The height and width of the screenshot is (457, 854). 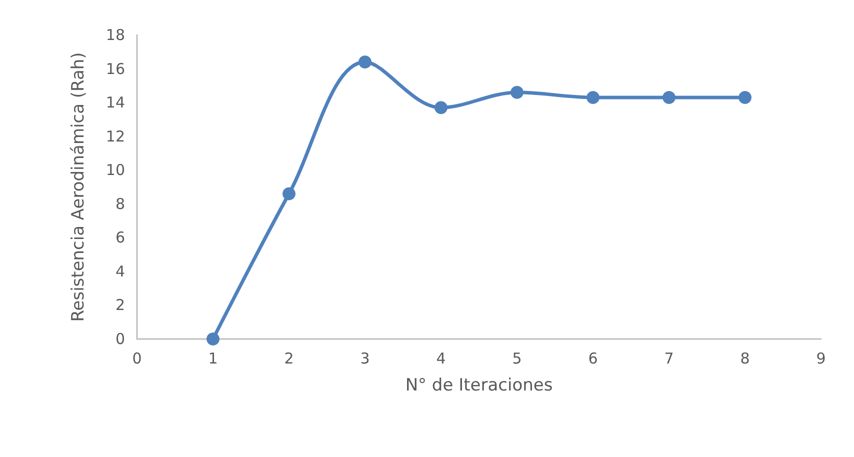 What do you see at coordinates (120, 305) in the screenshot?
I see `y-tick-label: 2` at bounding box center [120, 305].